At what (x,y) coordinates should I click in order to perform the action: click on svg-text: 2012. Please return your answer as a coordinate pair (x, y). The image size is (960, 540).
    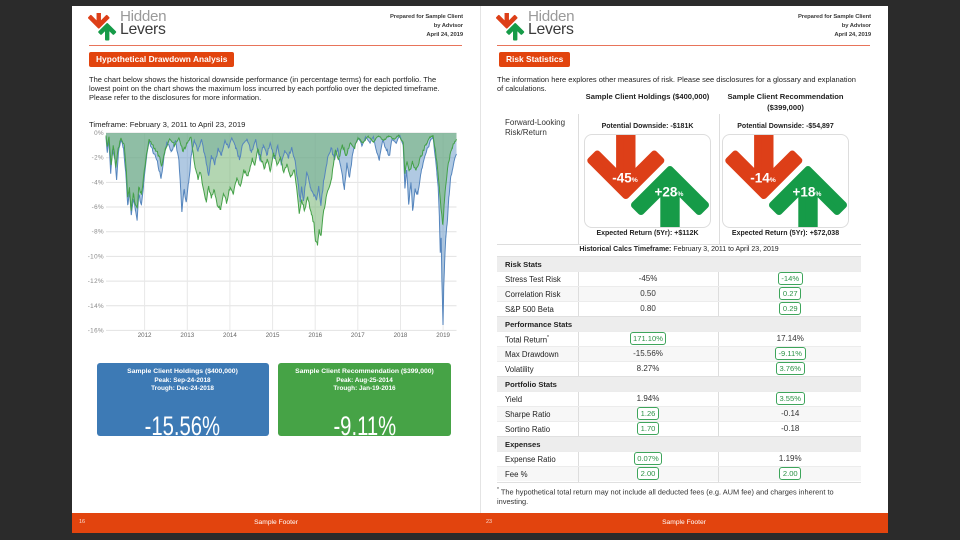
    Looking at the image, I should click on (145, 335).